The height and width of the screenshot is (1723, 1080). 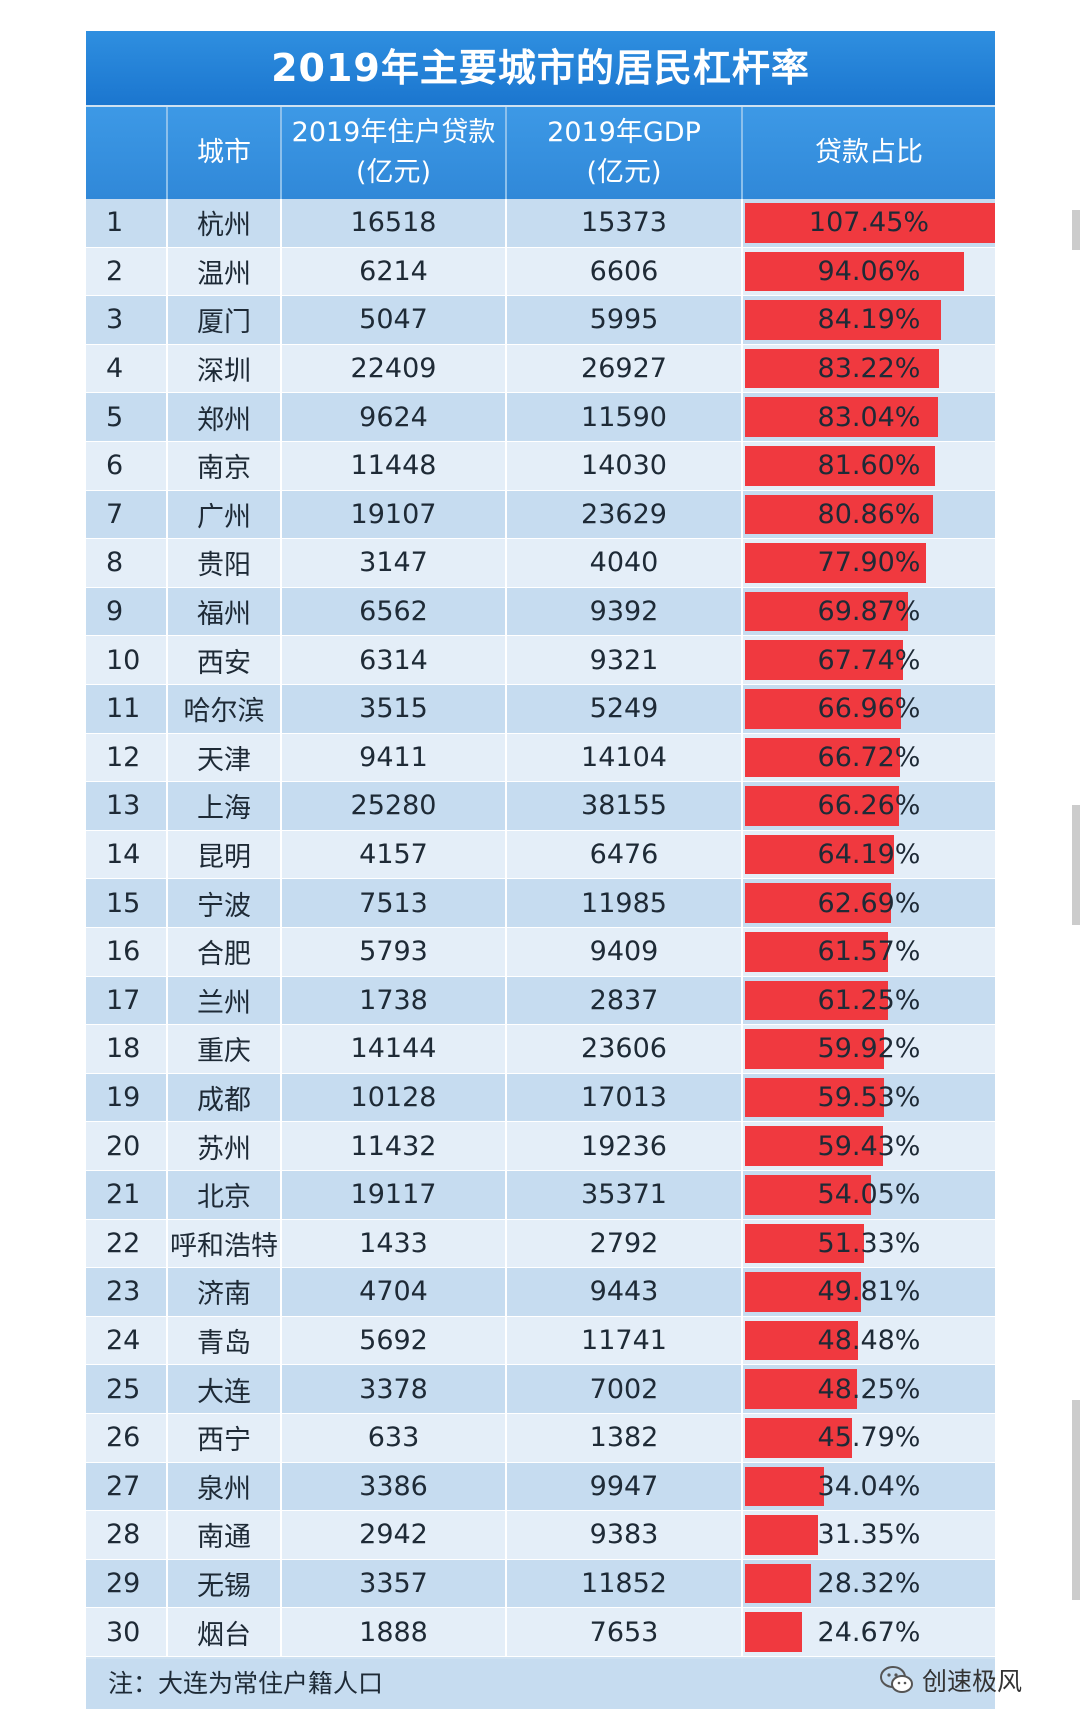 I want to click on city-cell: 大连, so click(x=225, y=1389).